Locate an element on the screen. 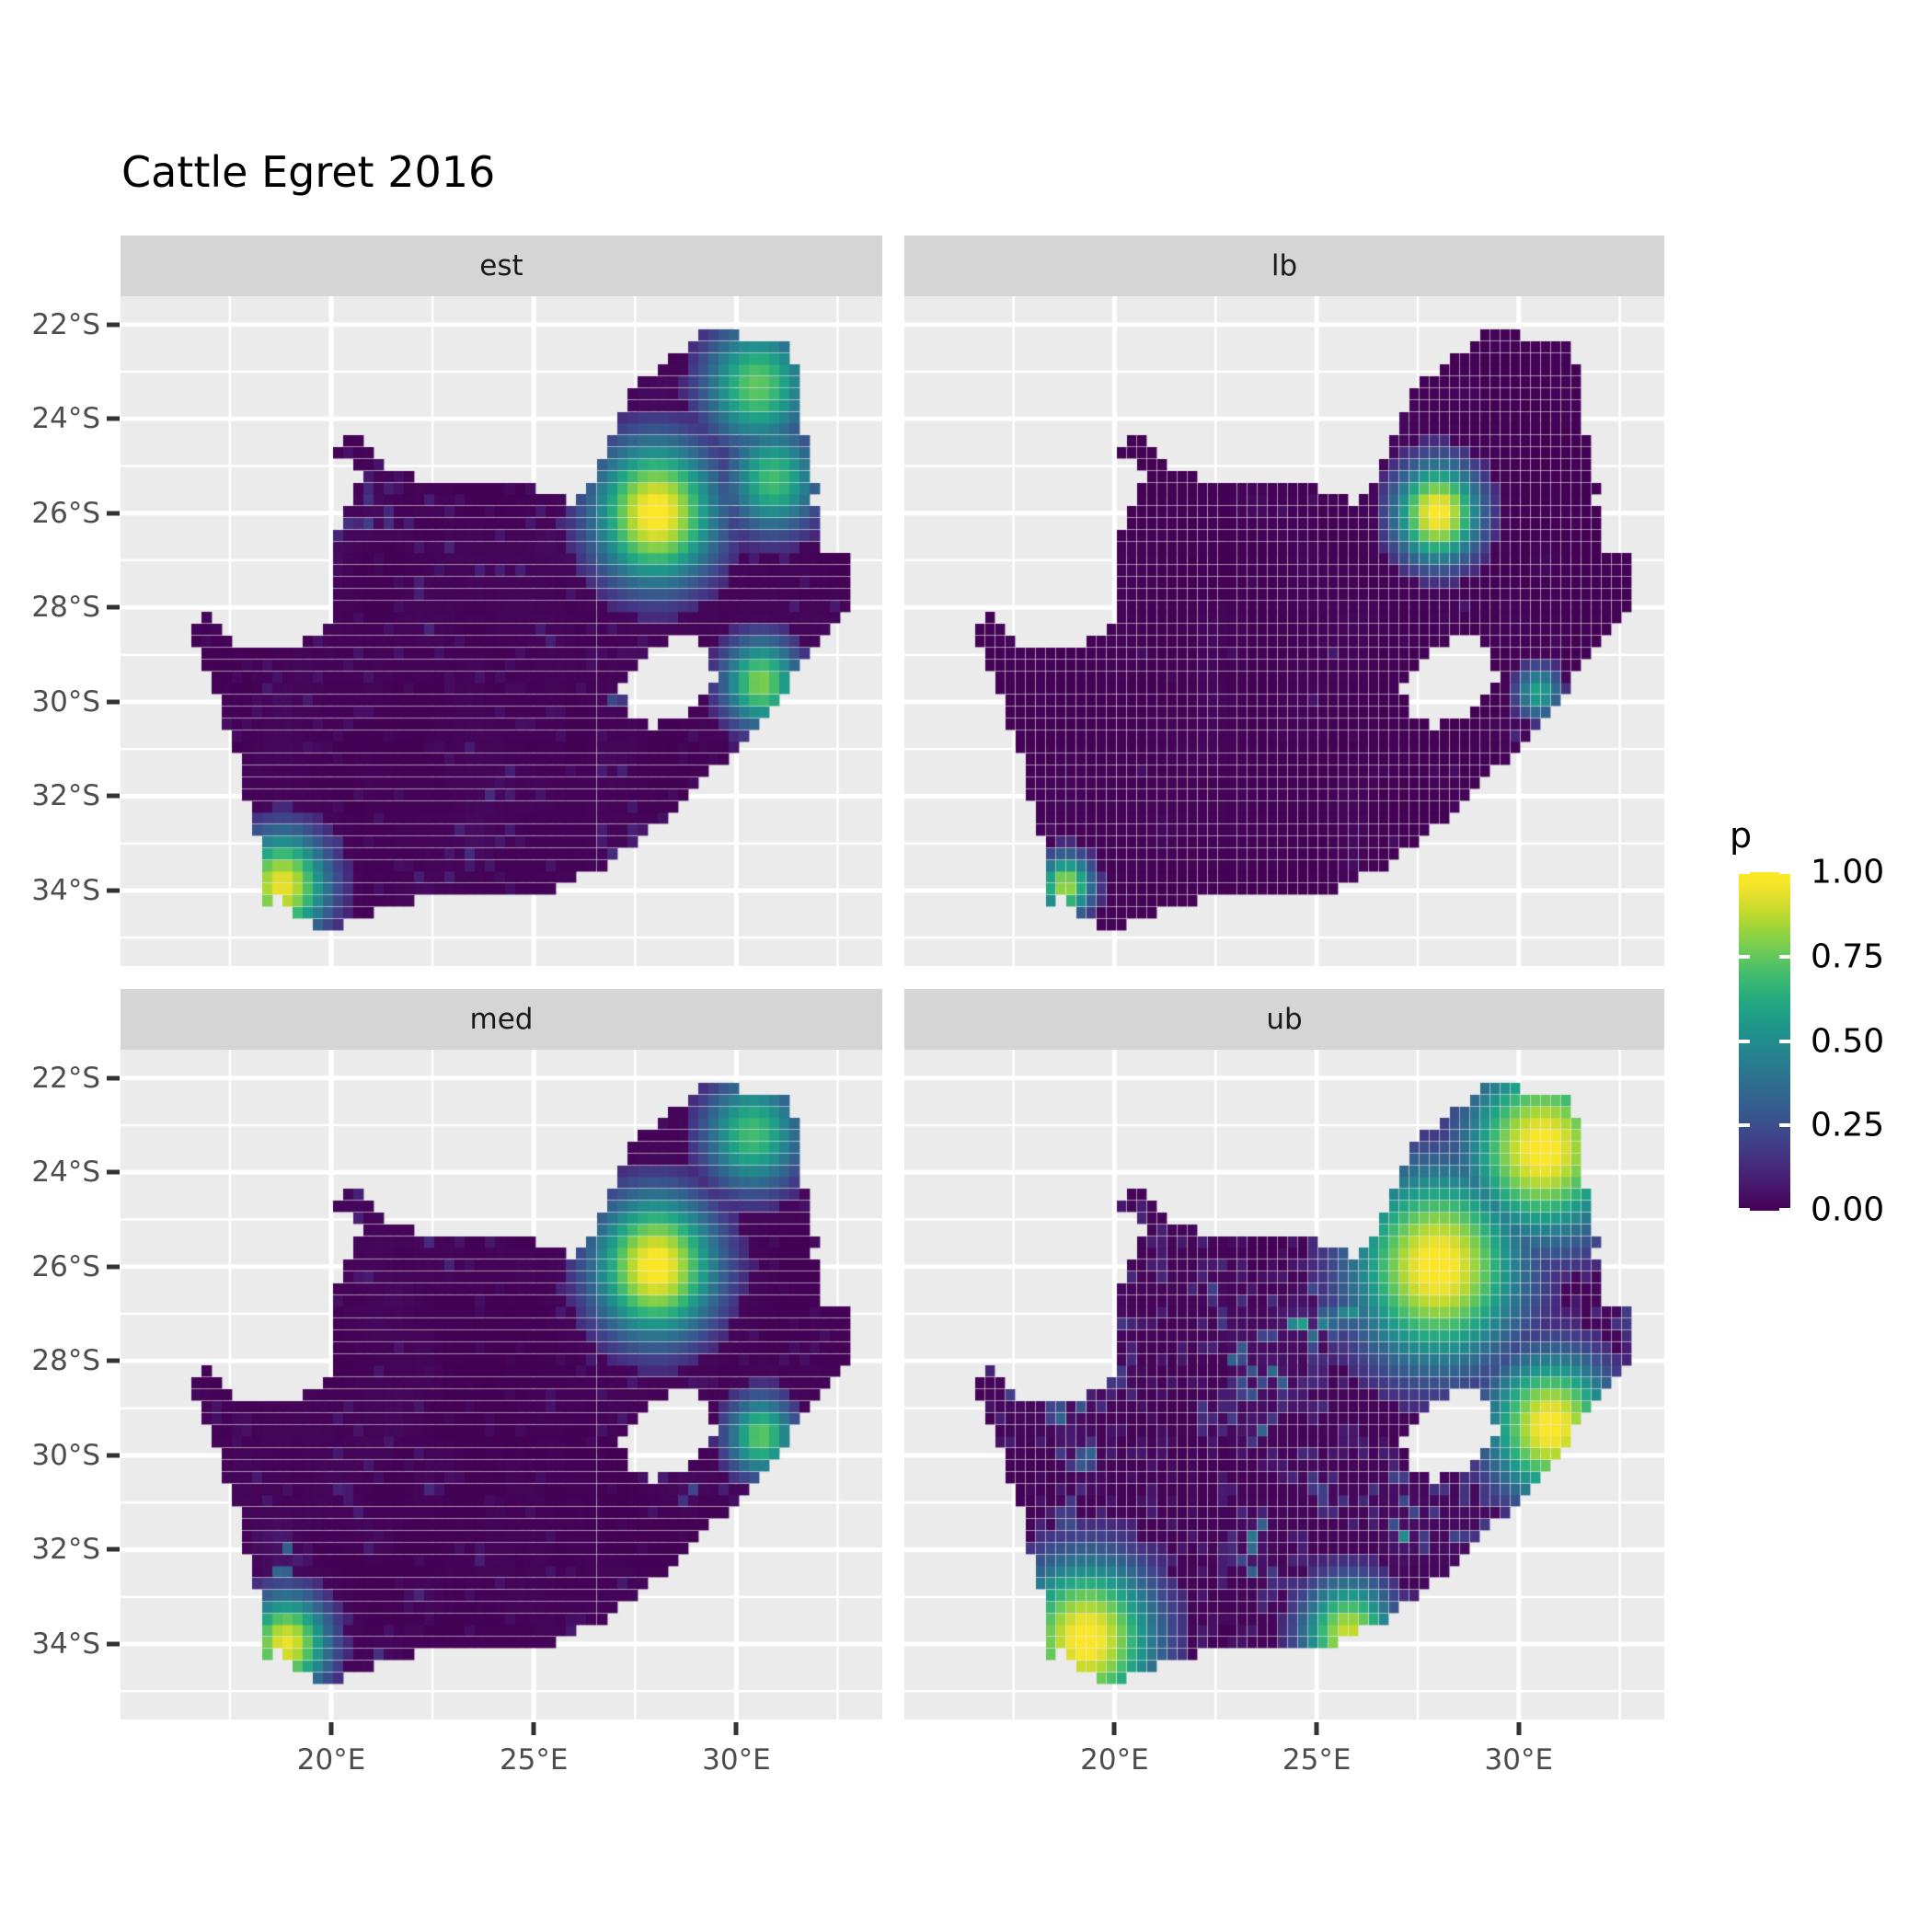 This screenshot has width=1932, height=1932. raster-map-est is located at coordinates (501, 631).